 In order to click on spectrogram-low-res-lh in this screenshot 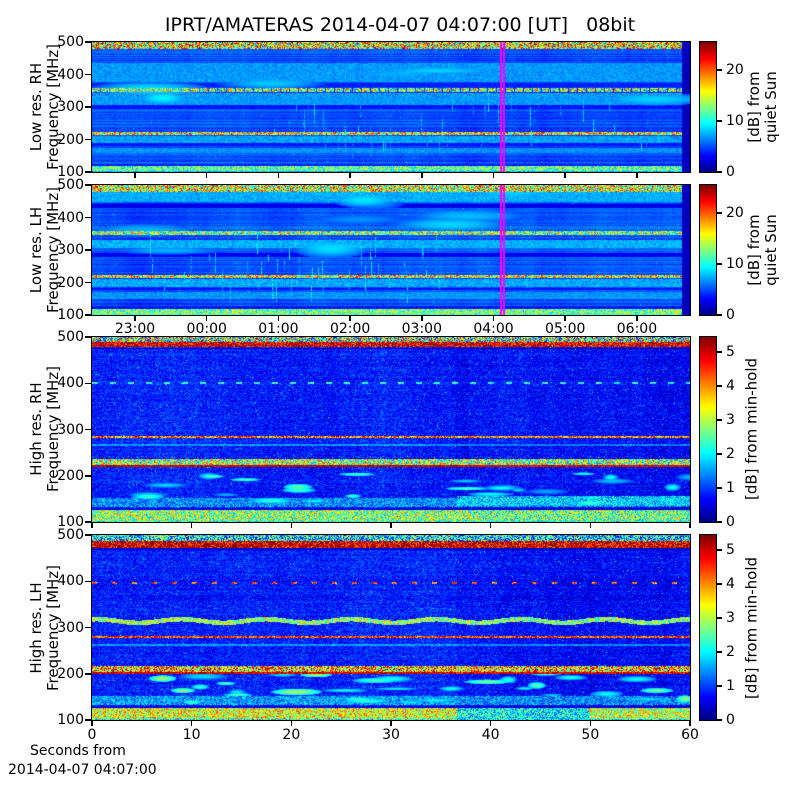, I will do `click(391, 250)`.